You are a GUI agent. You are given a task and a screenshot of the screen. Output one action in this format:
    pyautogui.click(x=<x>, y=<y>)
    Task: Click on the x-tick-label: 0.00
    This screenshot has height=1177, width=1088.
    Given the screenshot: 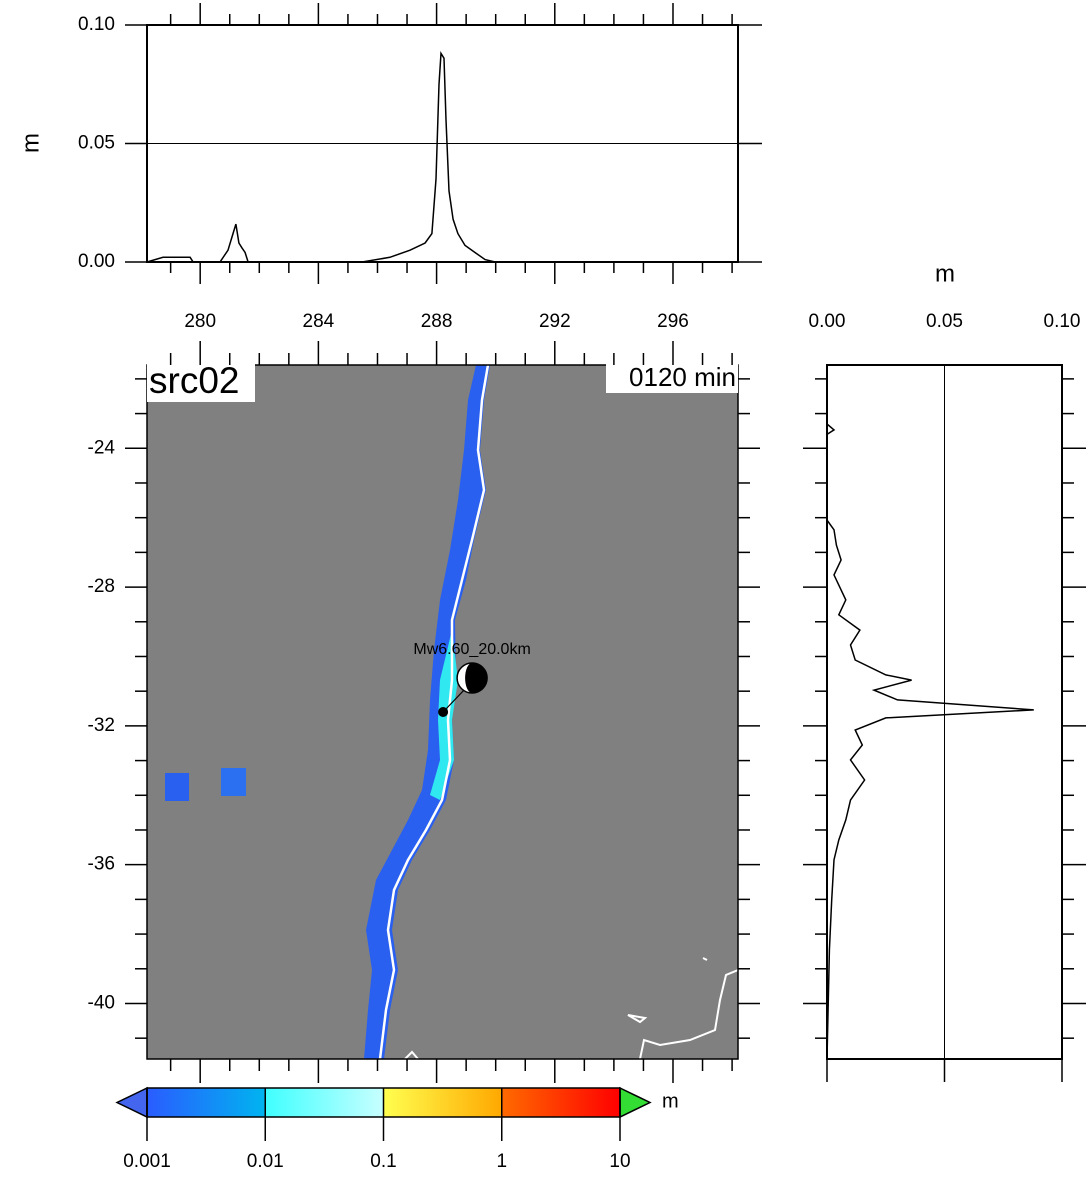 What is the action you would take?
    pyautogui.click(x=827, y=321)
    